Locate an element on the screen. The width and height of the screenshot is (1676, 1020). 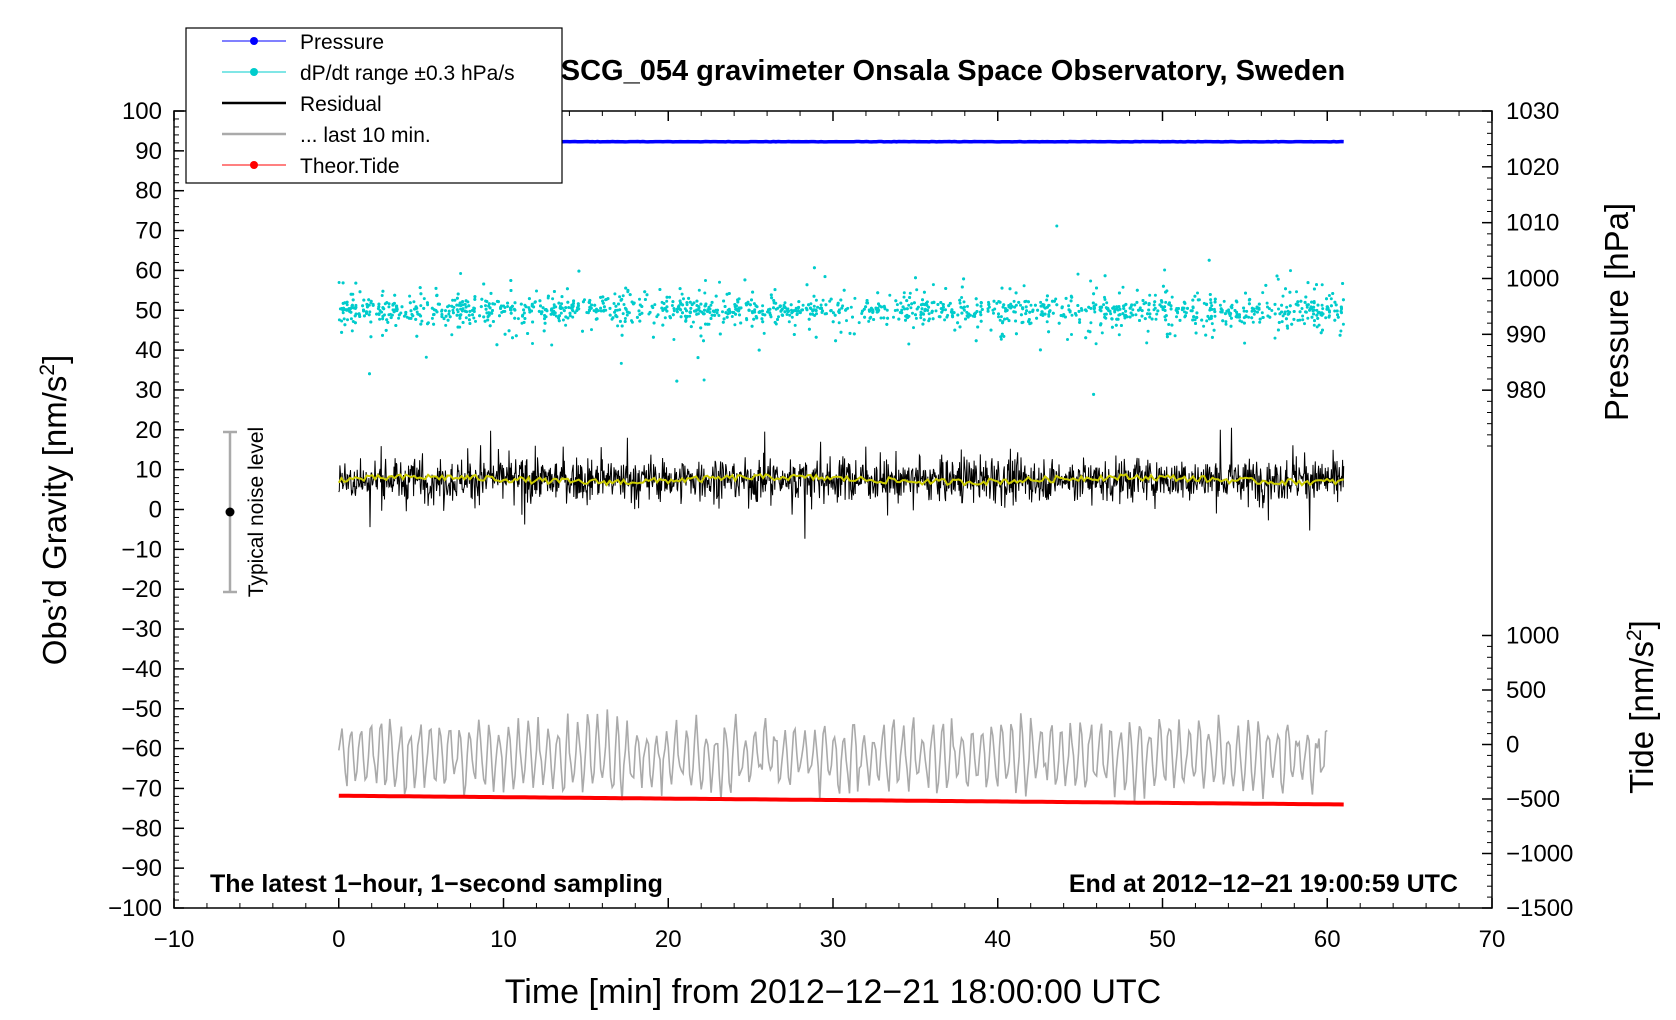
y-tick-label-left: −70 is located at coordinates (141, 788).